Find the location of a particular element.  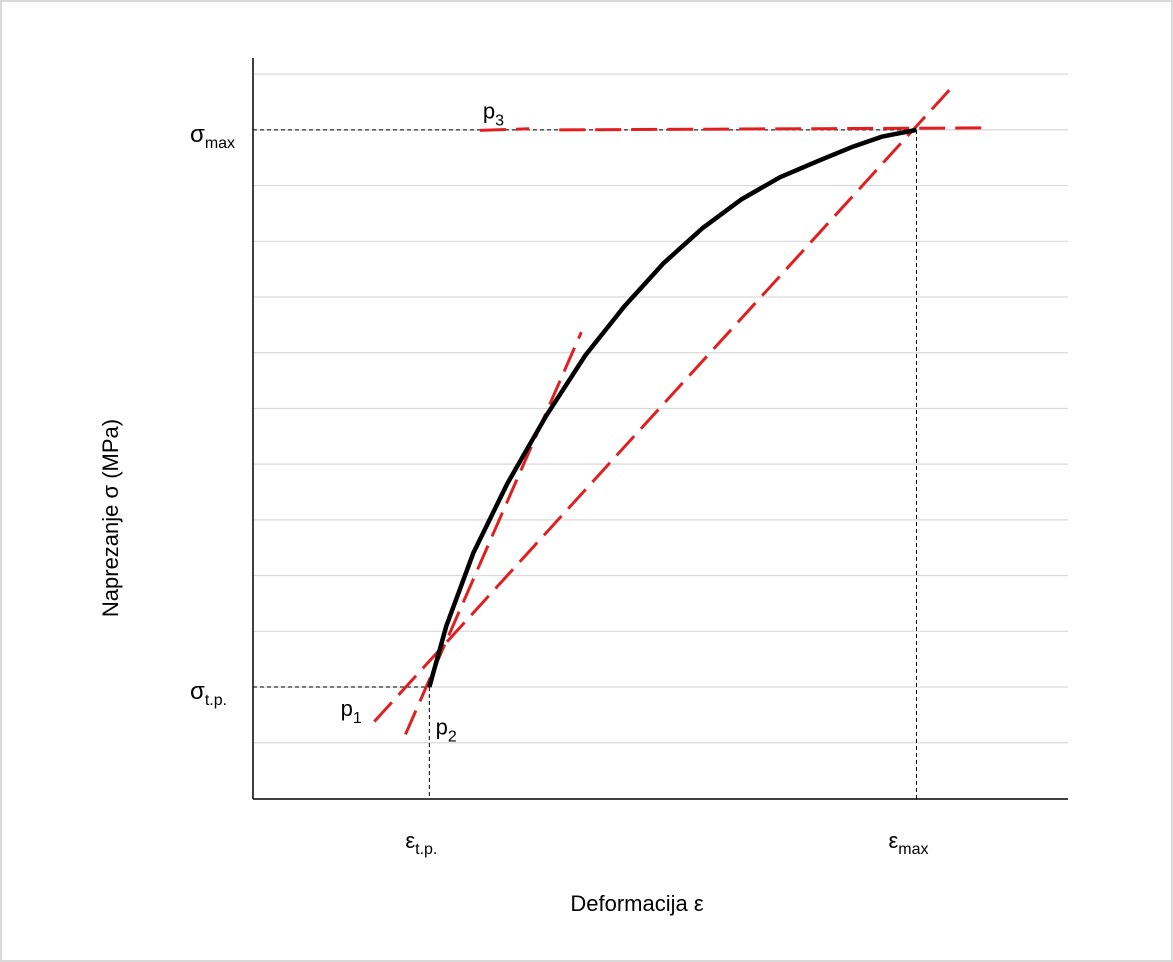

tangent-line-p3 is located at coordinates (504, 129).